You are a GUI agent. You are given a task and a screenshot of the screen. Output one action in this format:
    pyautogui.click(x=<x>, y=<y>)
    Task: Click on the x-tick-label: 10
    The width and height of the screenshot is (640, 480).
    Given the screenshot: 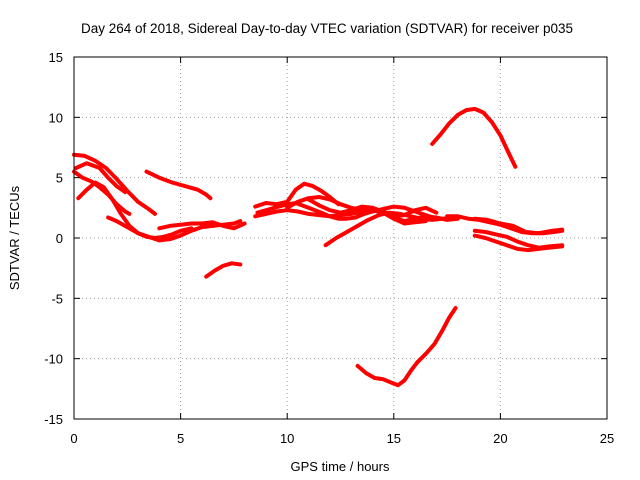 What is the action you would take?
    pyautogui.click(x=287, y=438)
    